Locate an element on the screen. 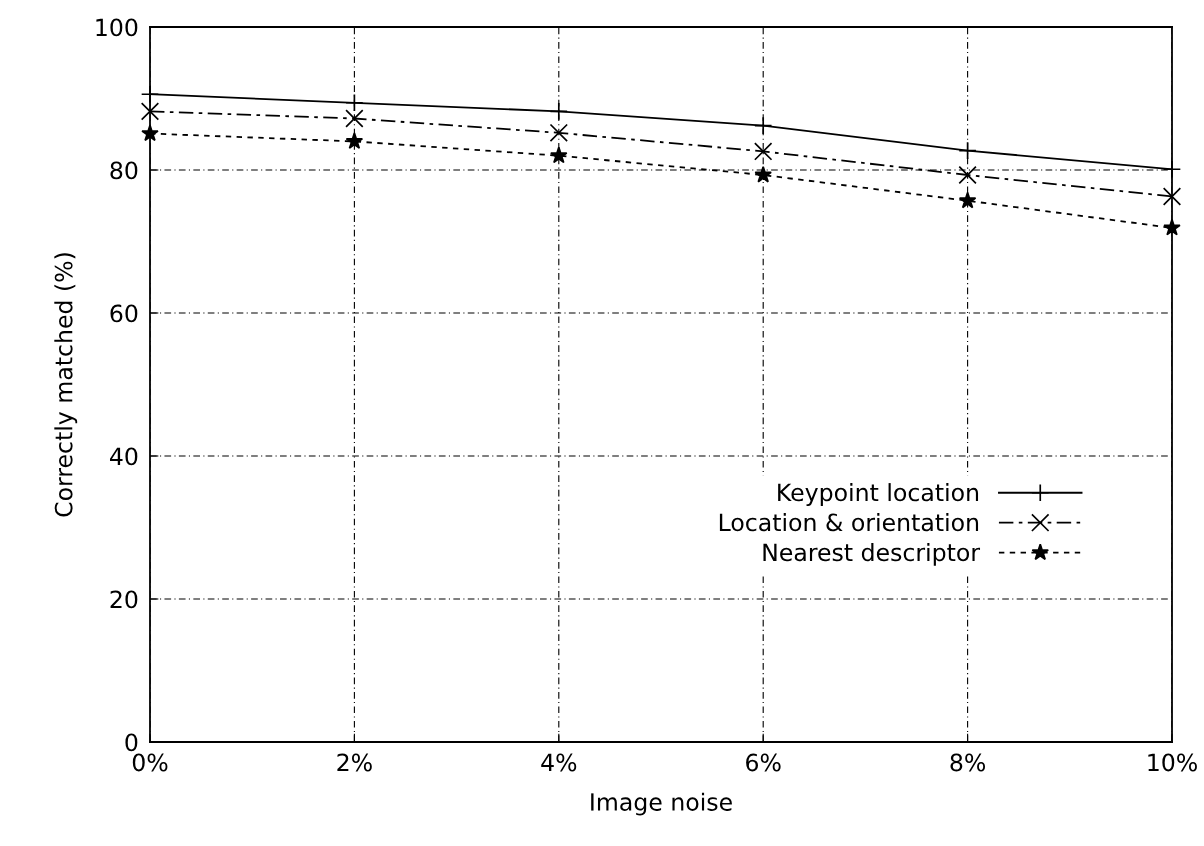  x-tick-label: 10% is located at coordinates (1172, 762).